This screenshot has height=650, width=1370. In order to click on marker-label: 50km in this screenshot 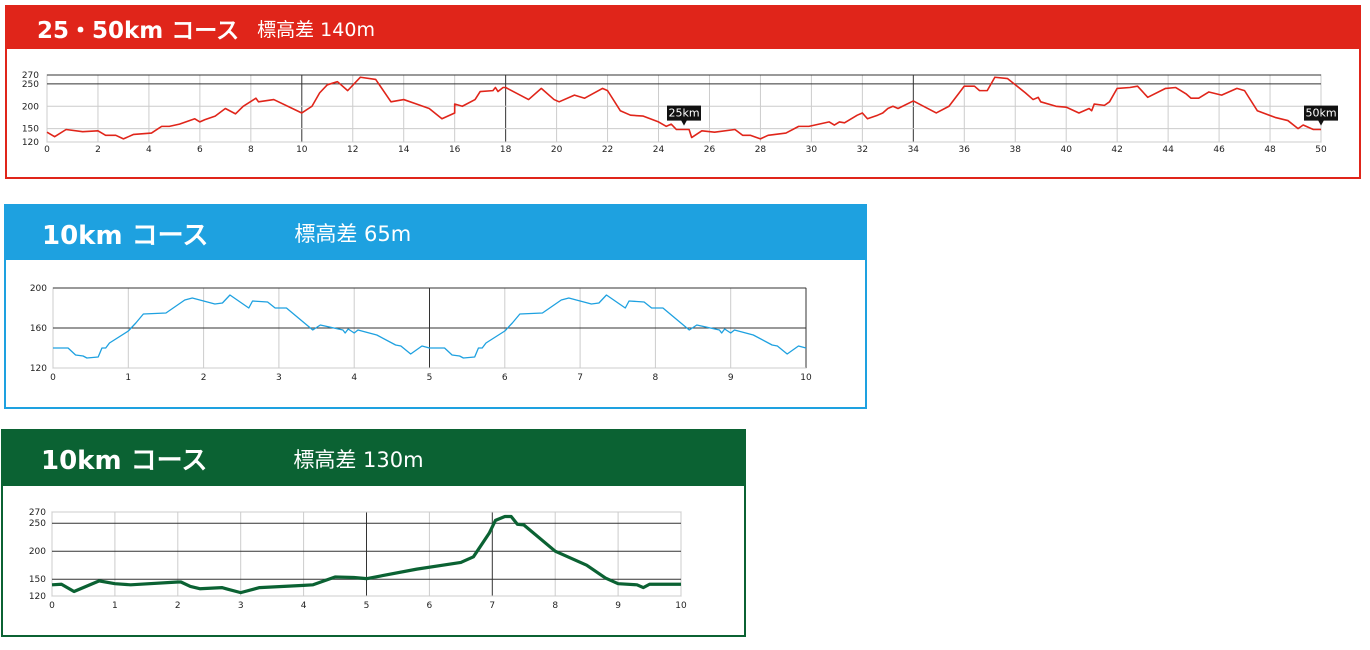, I will do `click(1320, 113)`.